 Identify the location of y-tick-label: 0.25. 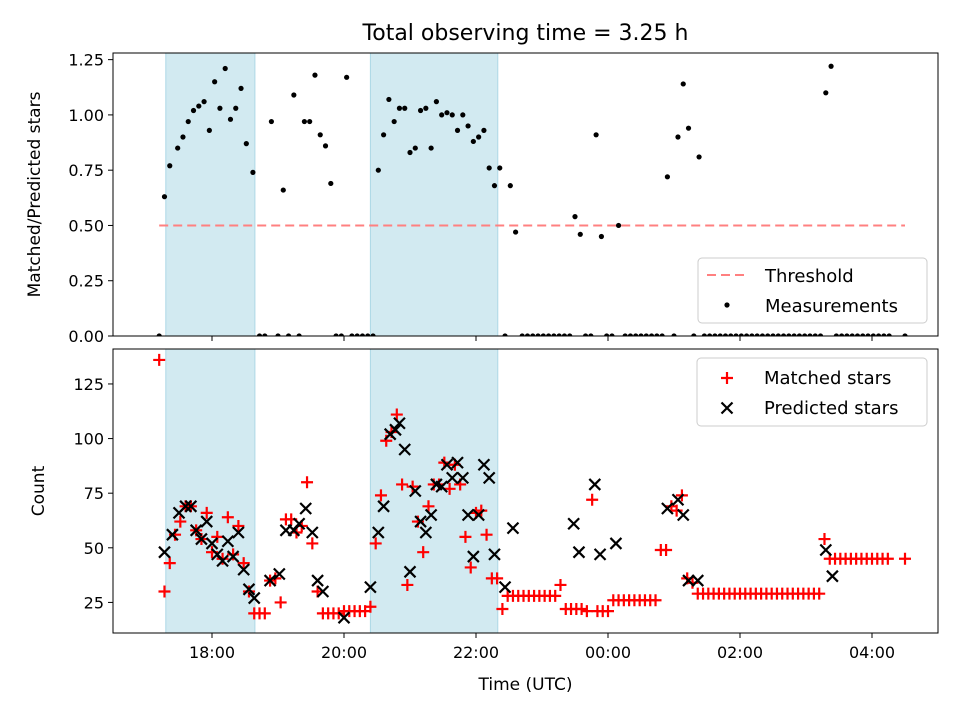
(86, 281).